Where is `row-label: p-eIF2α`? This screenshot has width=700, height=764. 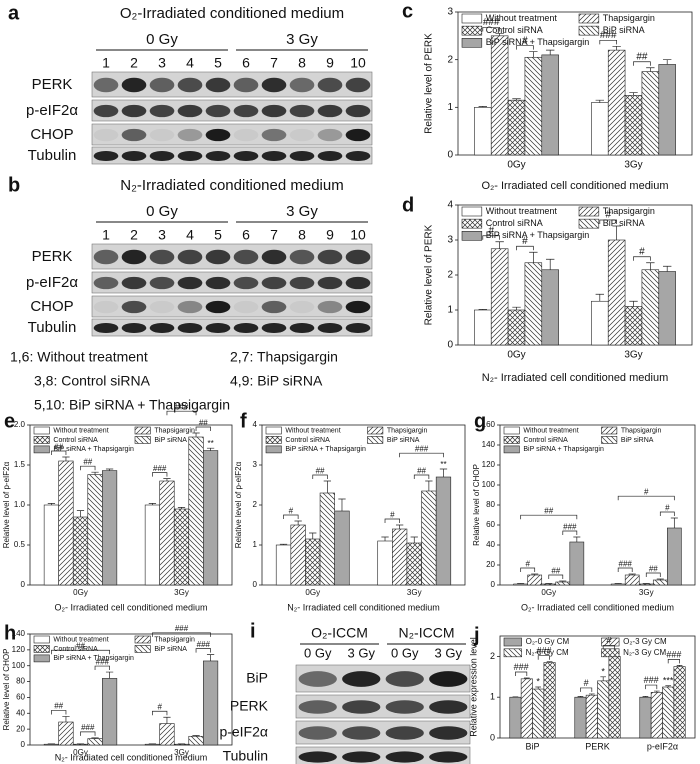
row-label: p-eIF2α is located at coordinates (52, 110).